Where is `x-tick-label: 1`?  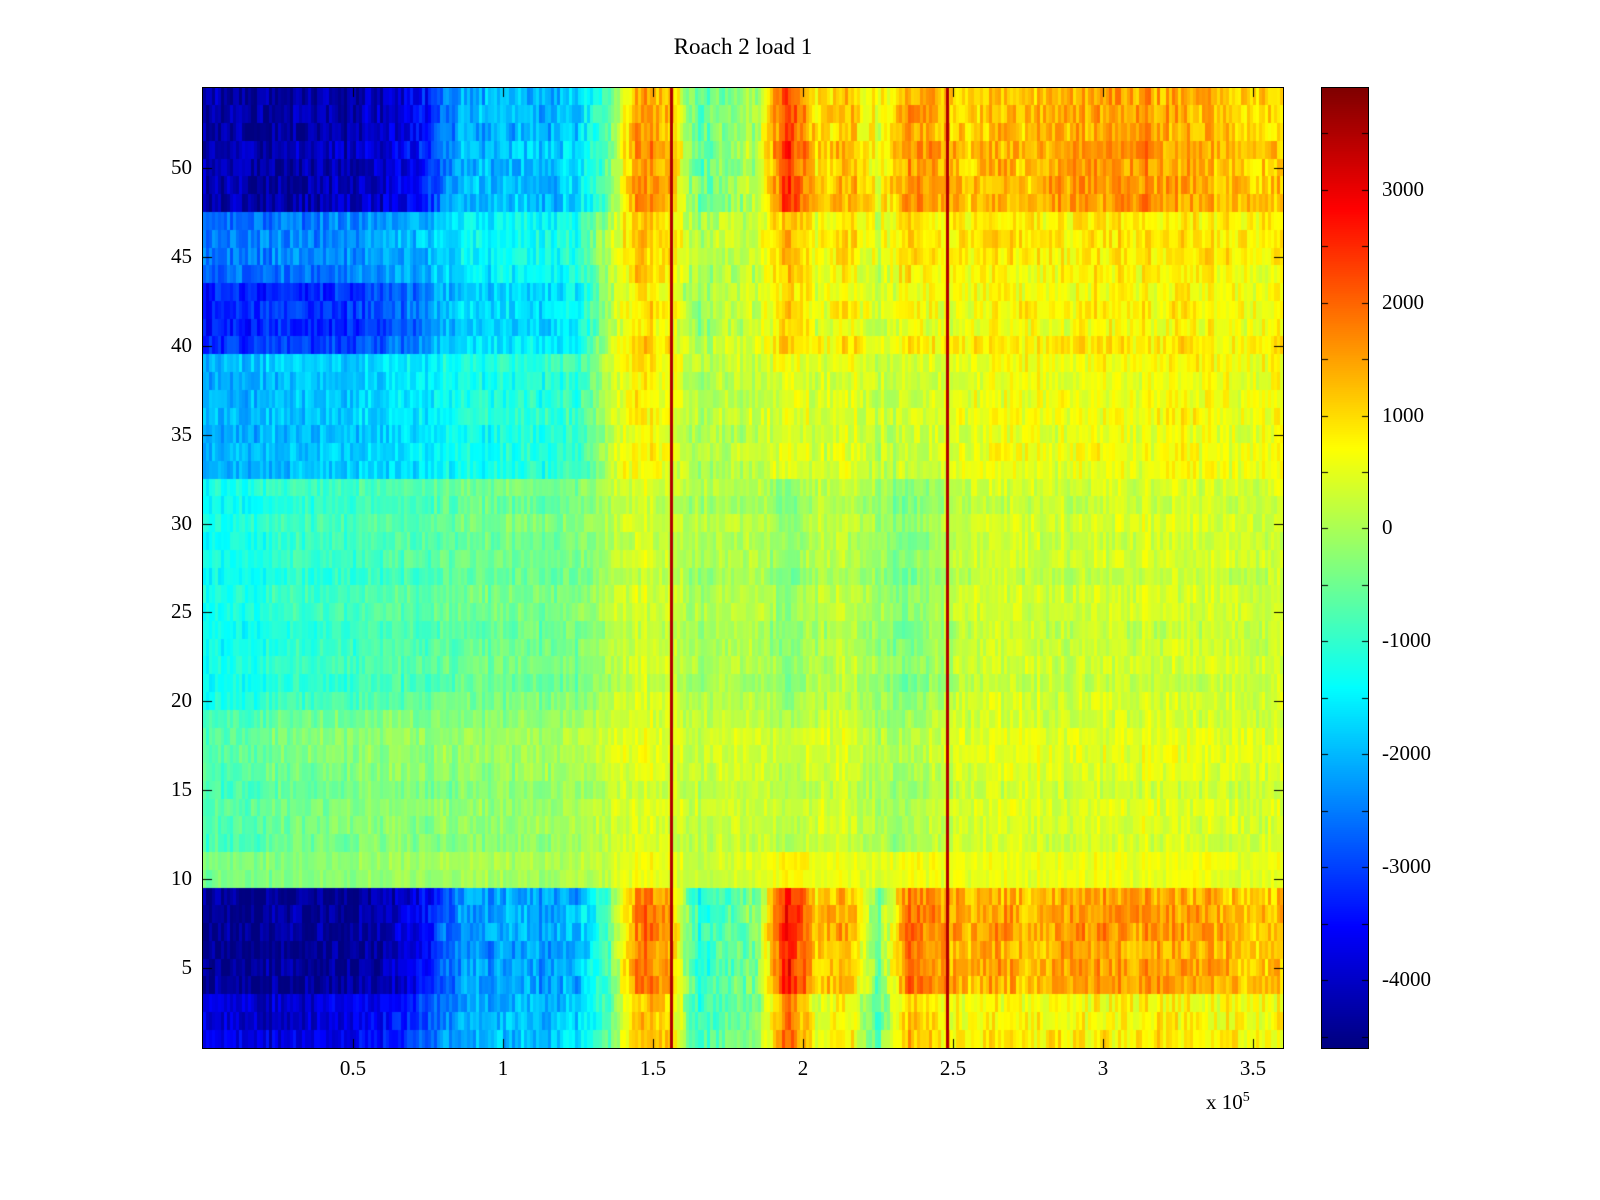 x-tick-label: 1 is located at coordinates (503, 1068).